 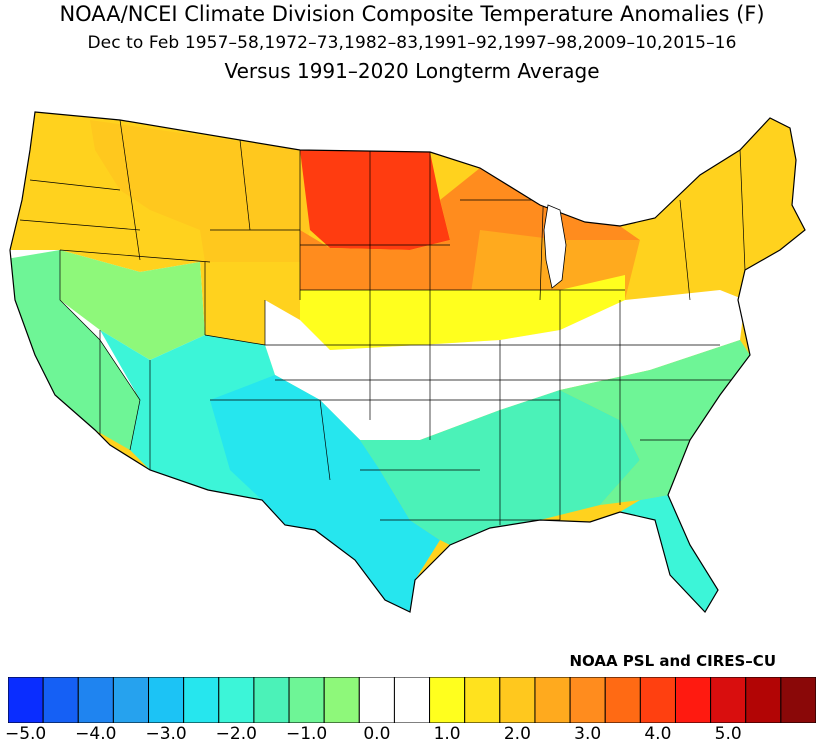 I want to click on northern-rockies-orange-region, so click(x=200, y=191).